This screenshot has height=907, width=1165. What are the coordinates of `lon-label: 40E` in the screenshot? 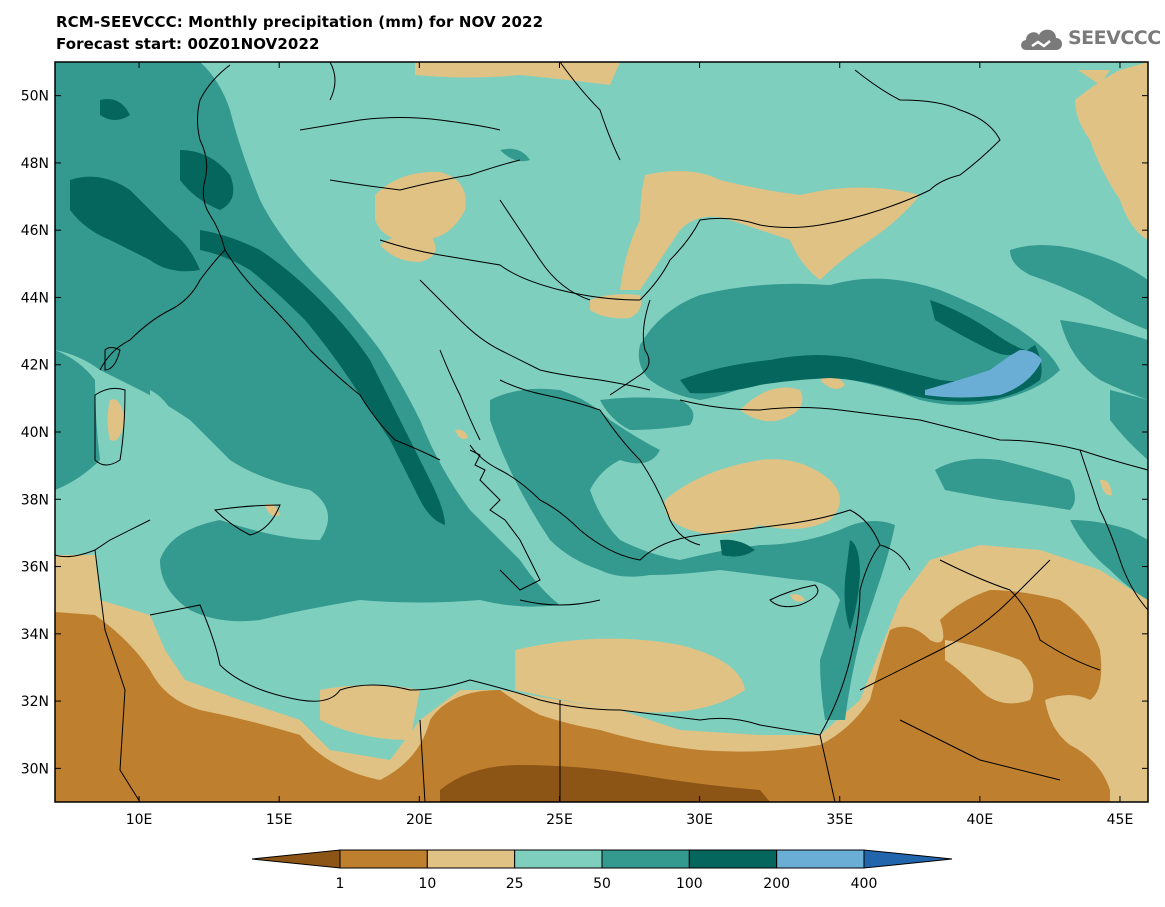 It's located at (980, 820).